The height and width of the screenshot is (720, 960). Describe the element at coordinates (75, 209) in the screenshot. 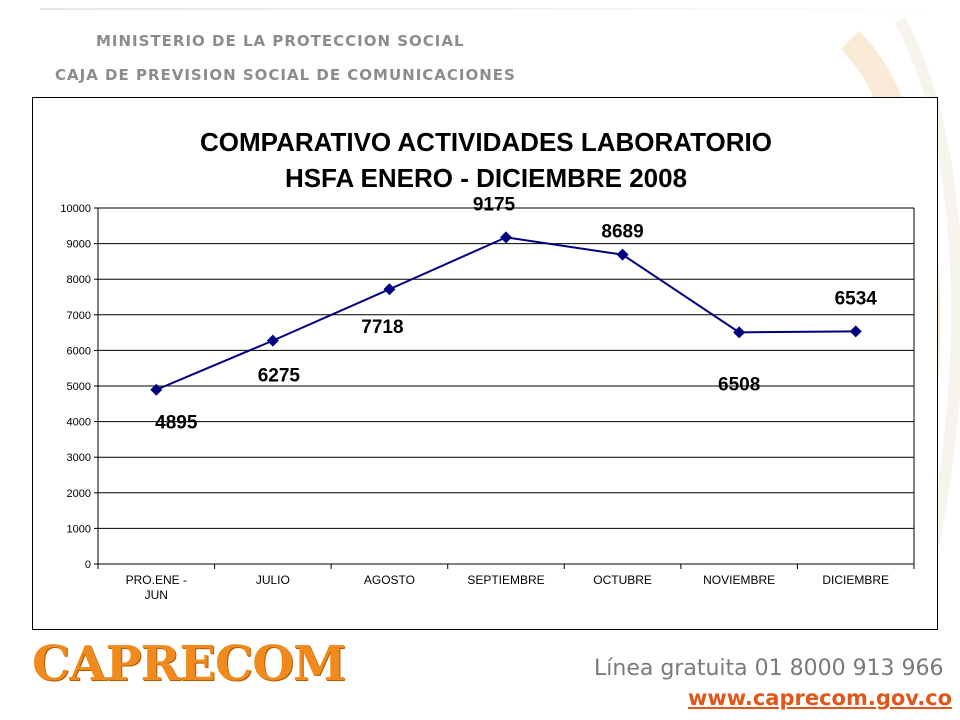

I see `y-tick-label: 10000` at that location.